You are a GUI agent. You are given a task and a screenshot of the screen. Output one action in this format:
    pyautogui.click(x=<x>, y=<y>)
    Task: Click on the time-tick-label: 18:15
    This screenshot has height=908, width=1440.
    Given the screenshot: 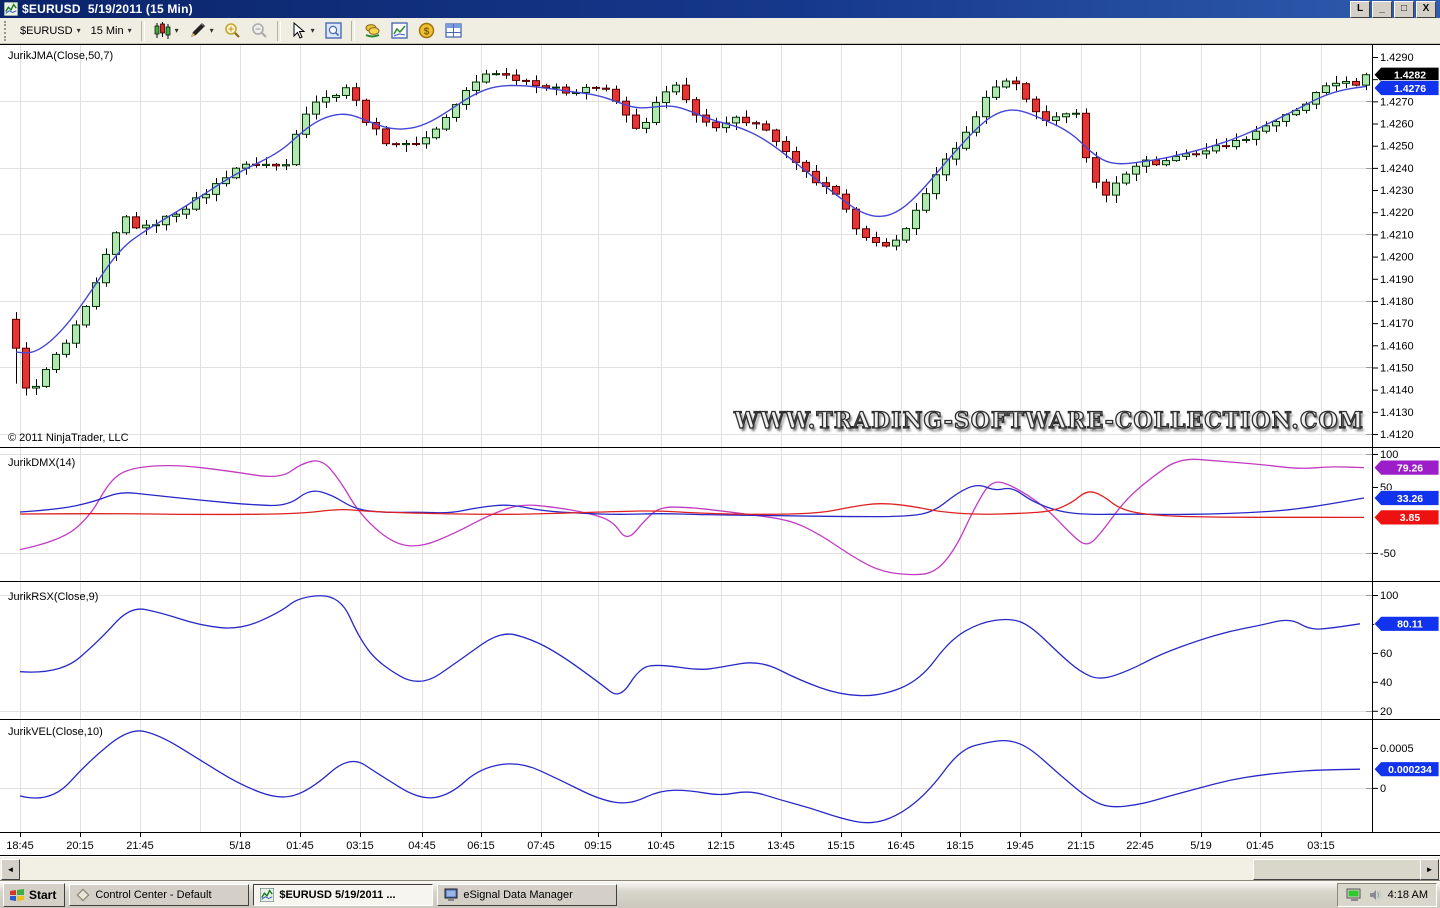 What is the action you would take?
    pyautogui.click(x=960, y=846)
    